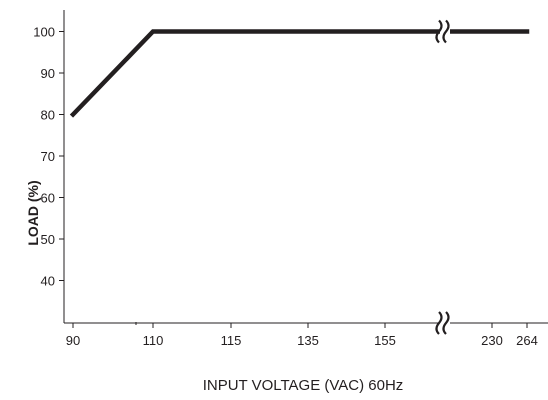 Image resolution: width=548 pixels, height=400 pixels. I want to click on y-tick-label: 50, so click(48, 239).